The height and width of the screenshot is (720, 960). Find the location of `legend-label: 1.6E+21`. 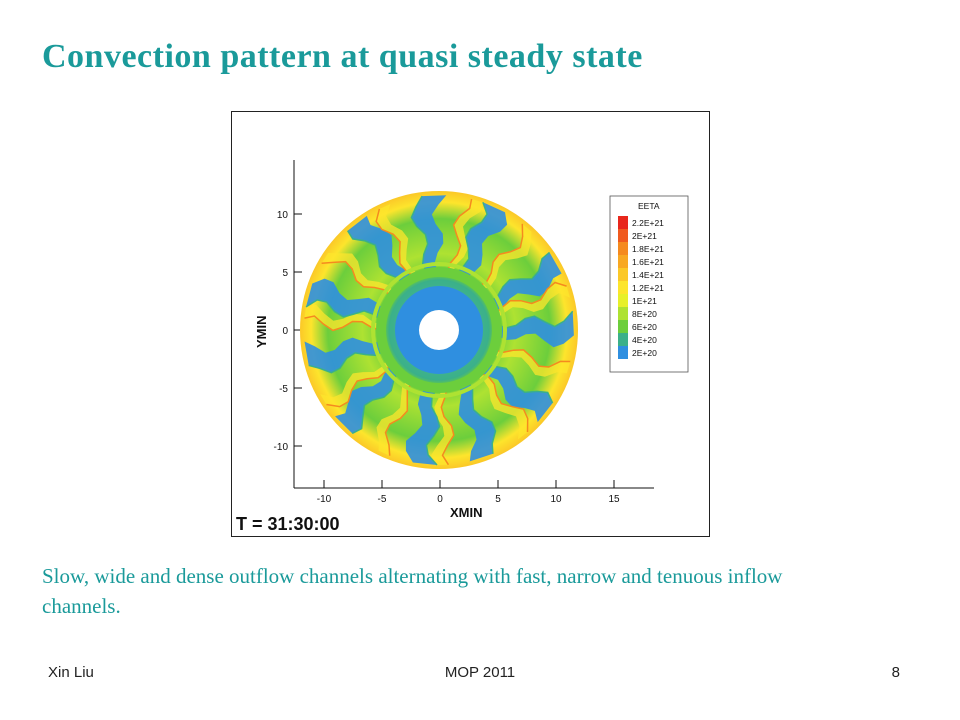

legend-label: 1.6E+21 is located at coordinates (648, 262).